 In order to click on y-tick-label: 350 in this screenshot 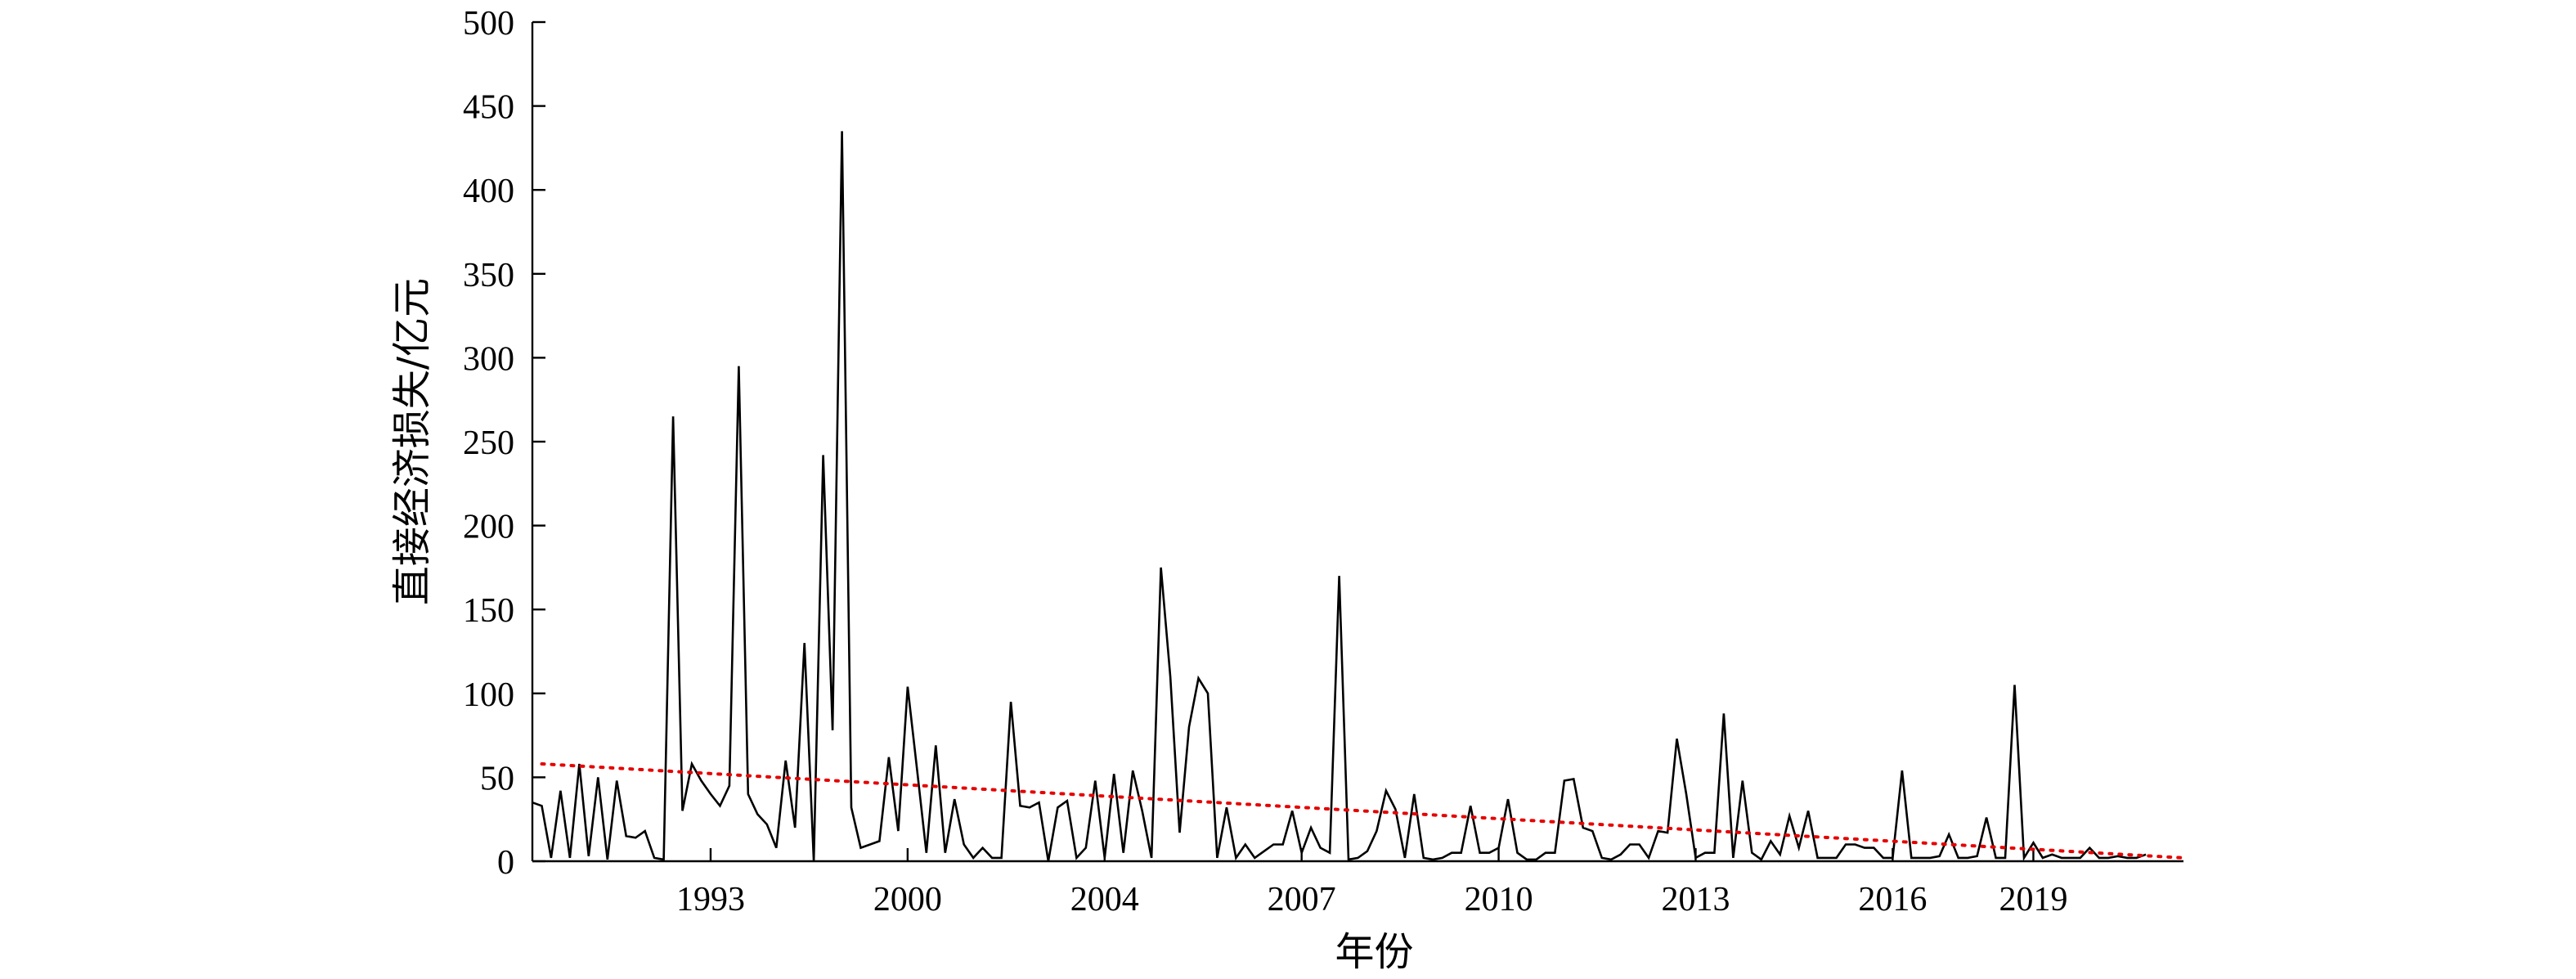, I will do `click(489, 275)`.